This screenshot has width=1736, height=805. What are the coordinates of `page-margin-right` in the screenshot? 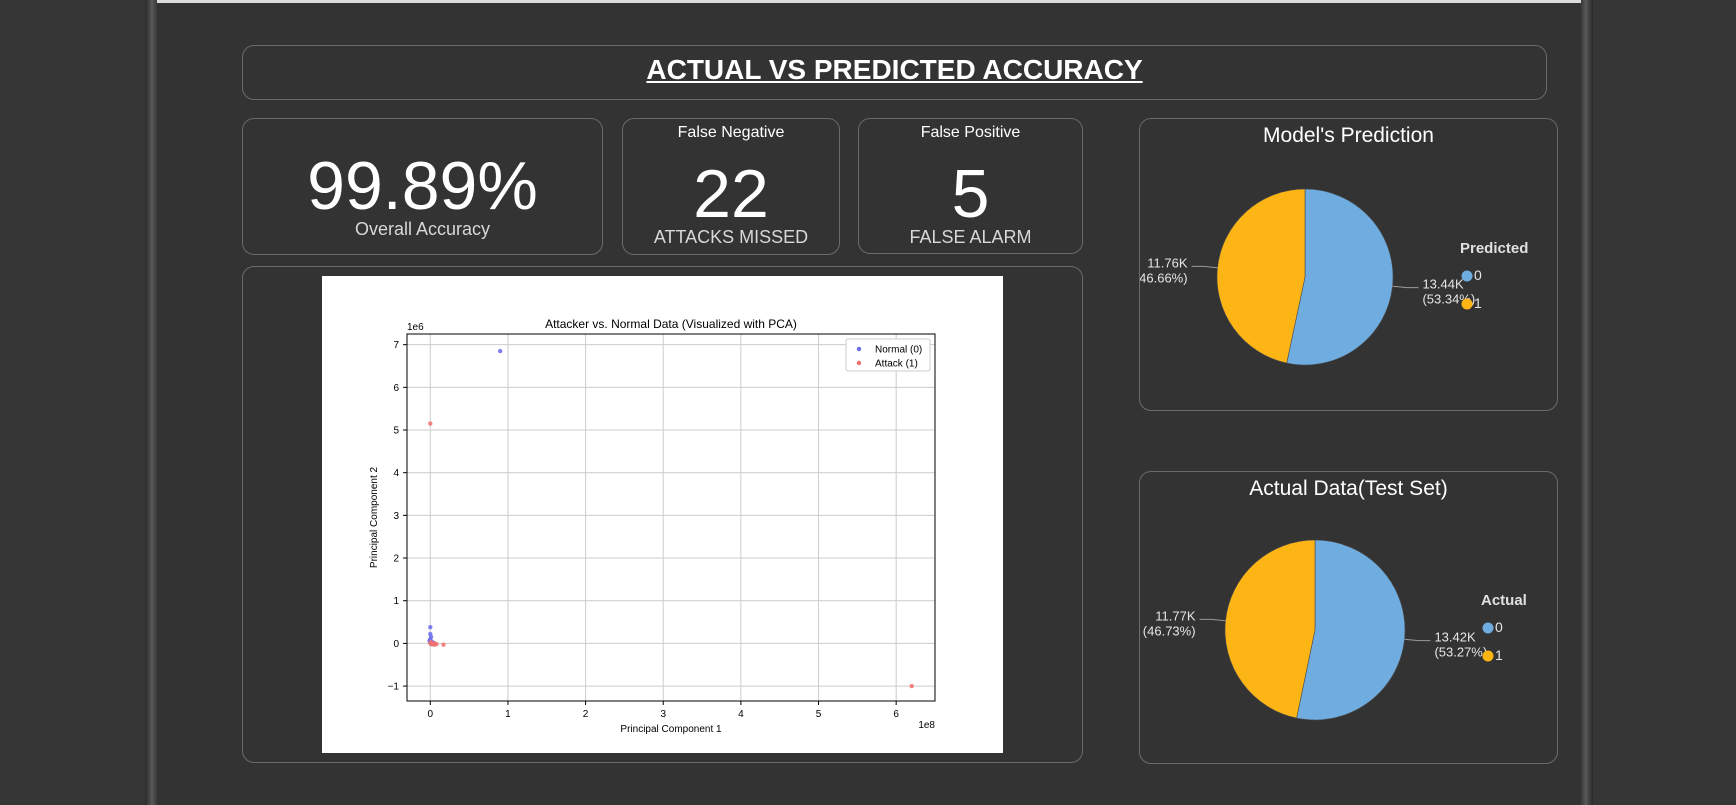 It's located at (1664, 402).